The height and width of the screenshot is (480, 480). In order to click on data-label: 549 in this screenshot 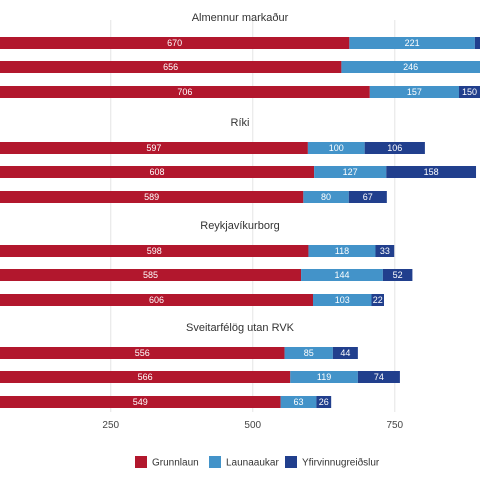, I will do `click(140, 402)`.